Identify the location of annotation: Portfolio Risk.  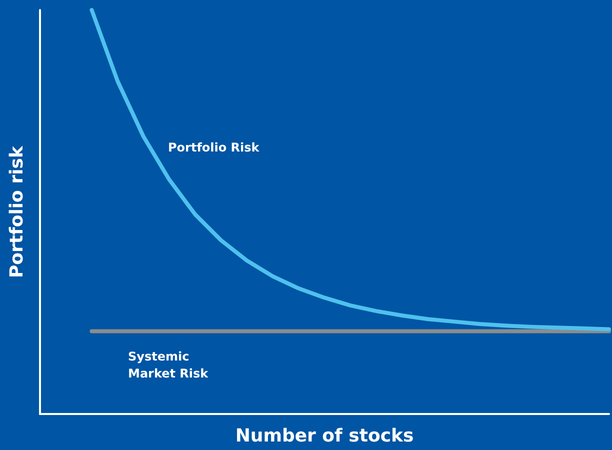
(214, 147).